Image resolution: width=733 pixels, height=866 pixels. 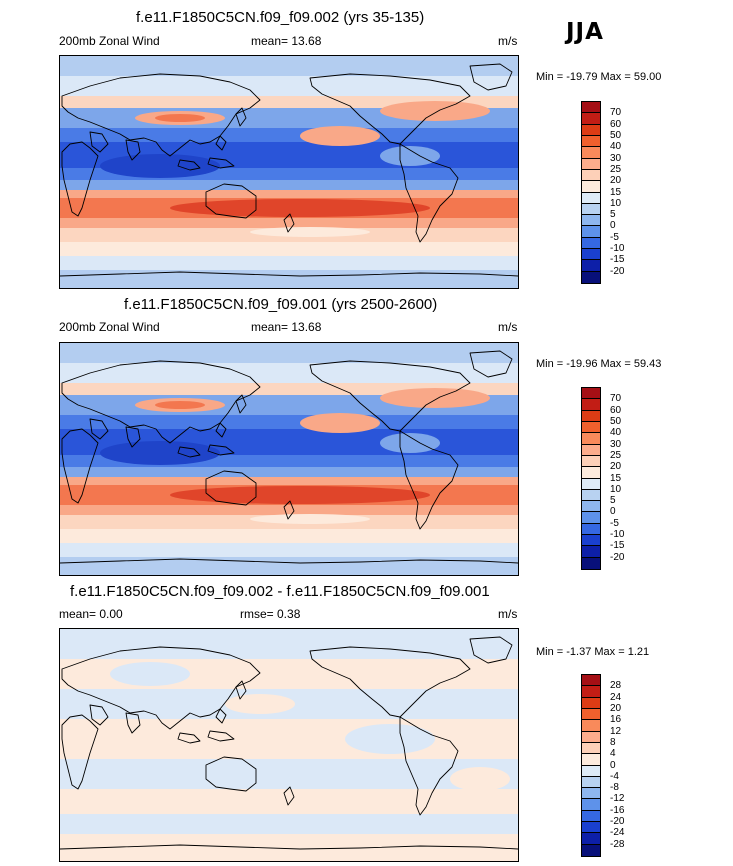 What do you see at coordinates (613, 742) in the screenshot?
I see `colorbar-tick-label: 8` at bounding box center [613, 742].